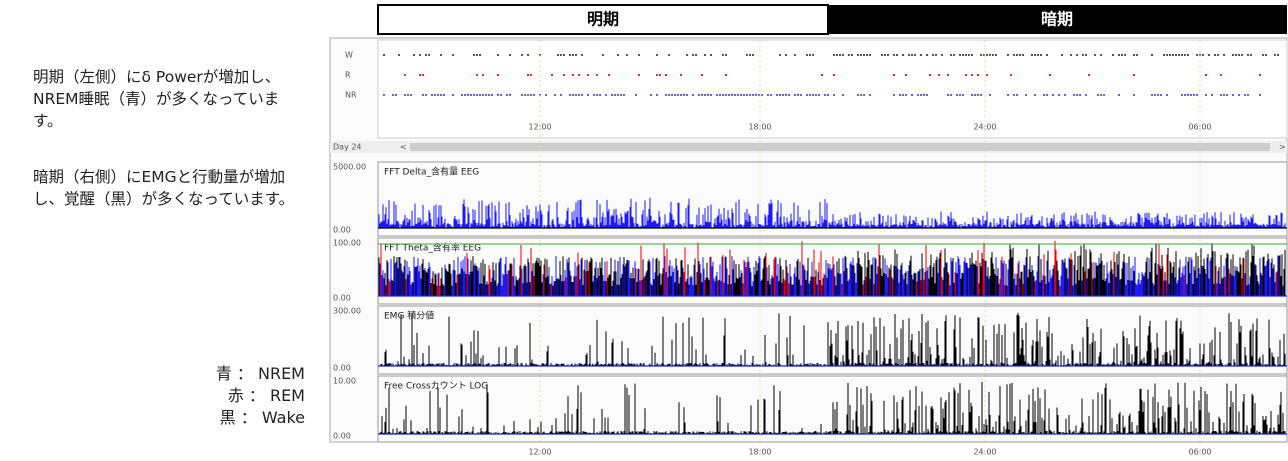 The height and width of the screenshot is (461, 1288). What do you see at coordinates (157, 99) in the screenshot?
I see `note: 明期（左側）にδ Powerが増加し、NREM睡眠（青）が多くなっています。` at bounding box center [157, 99].